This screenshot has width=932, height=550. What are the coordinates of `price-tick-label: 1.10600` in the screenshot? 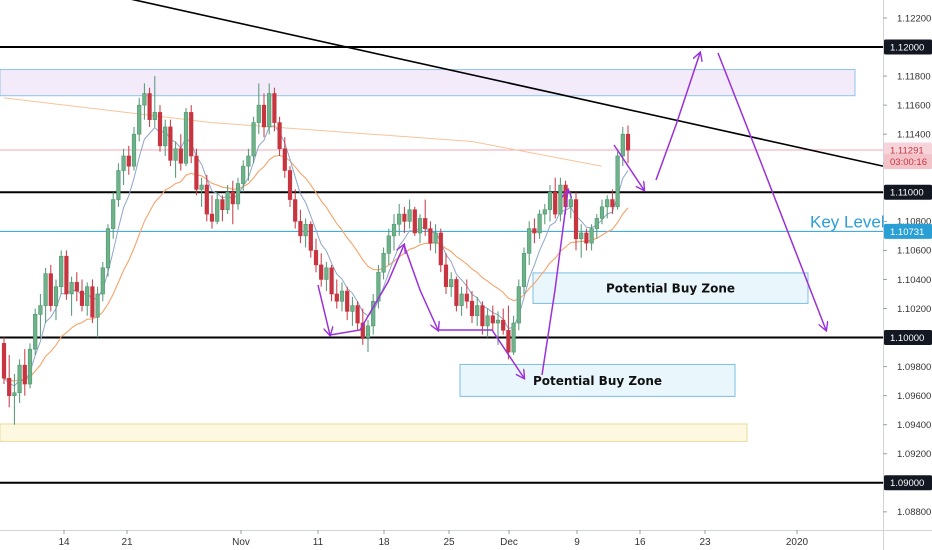 It's located at (914, 251).